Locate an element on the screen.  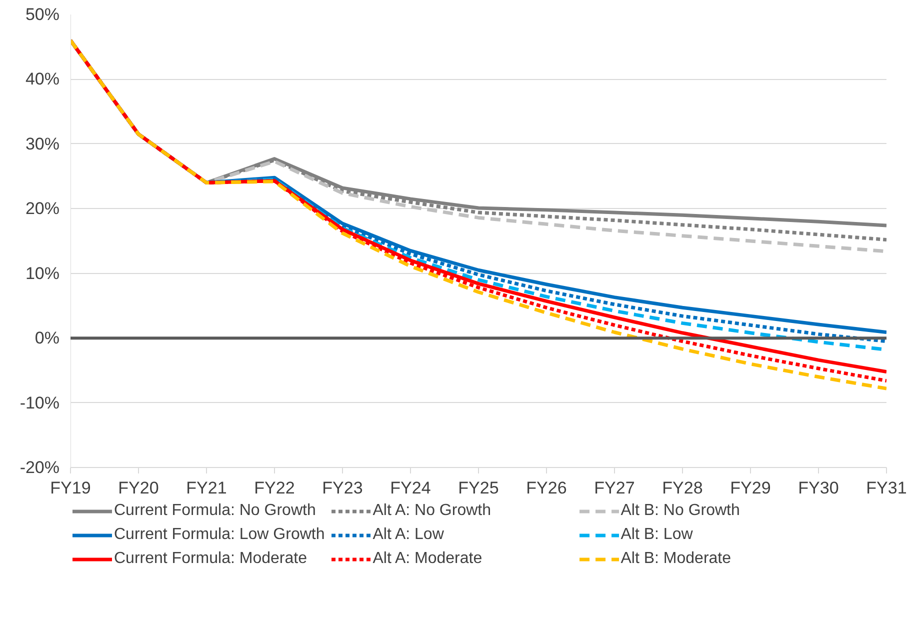
legend-label: Current Formula: Moderate is located at coordinates (211, 559).